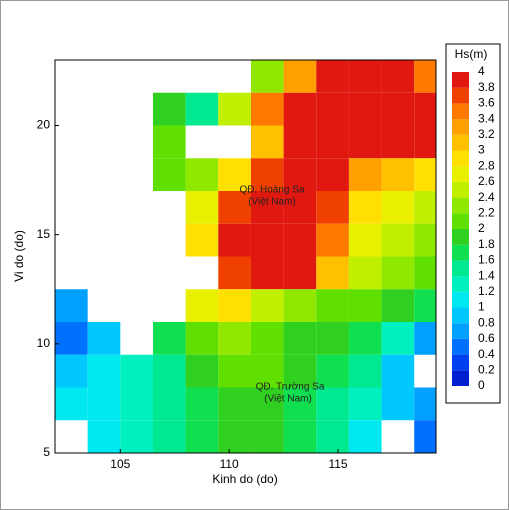 This screenshot has height=510, width=509. What do you see at coordinates (486, 275) in the screenshot?
I see `colorbar-tick-label: 1.4` at bounding box center [486, 275].